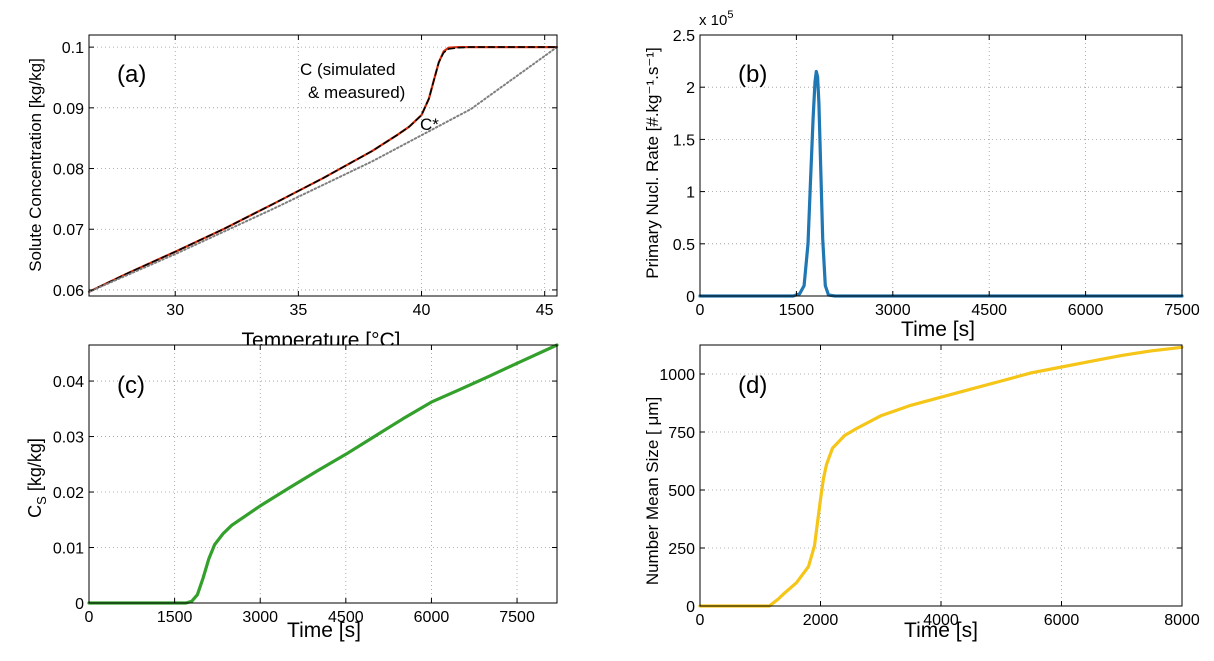  Describe the element at coordinates (68, 438) in the screenshot. I see `y-tick-label: 0.03` at that location.